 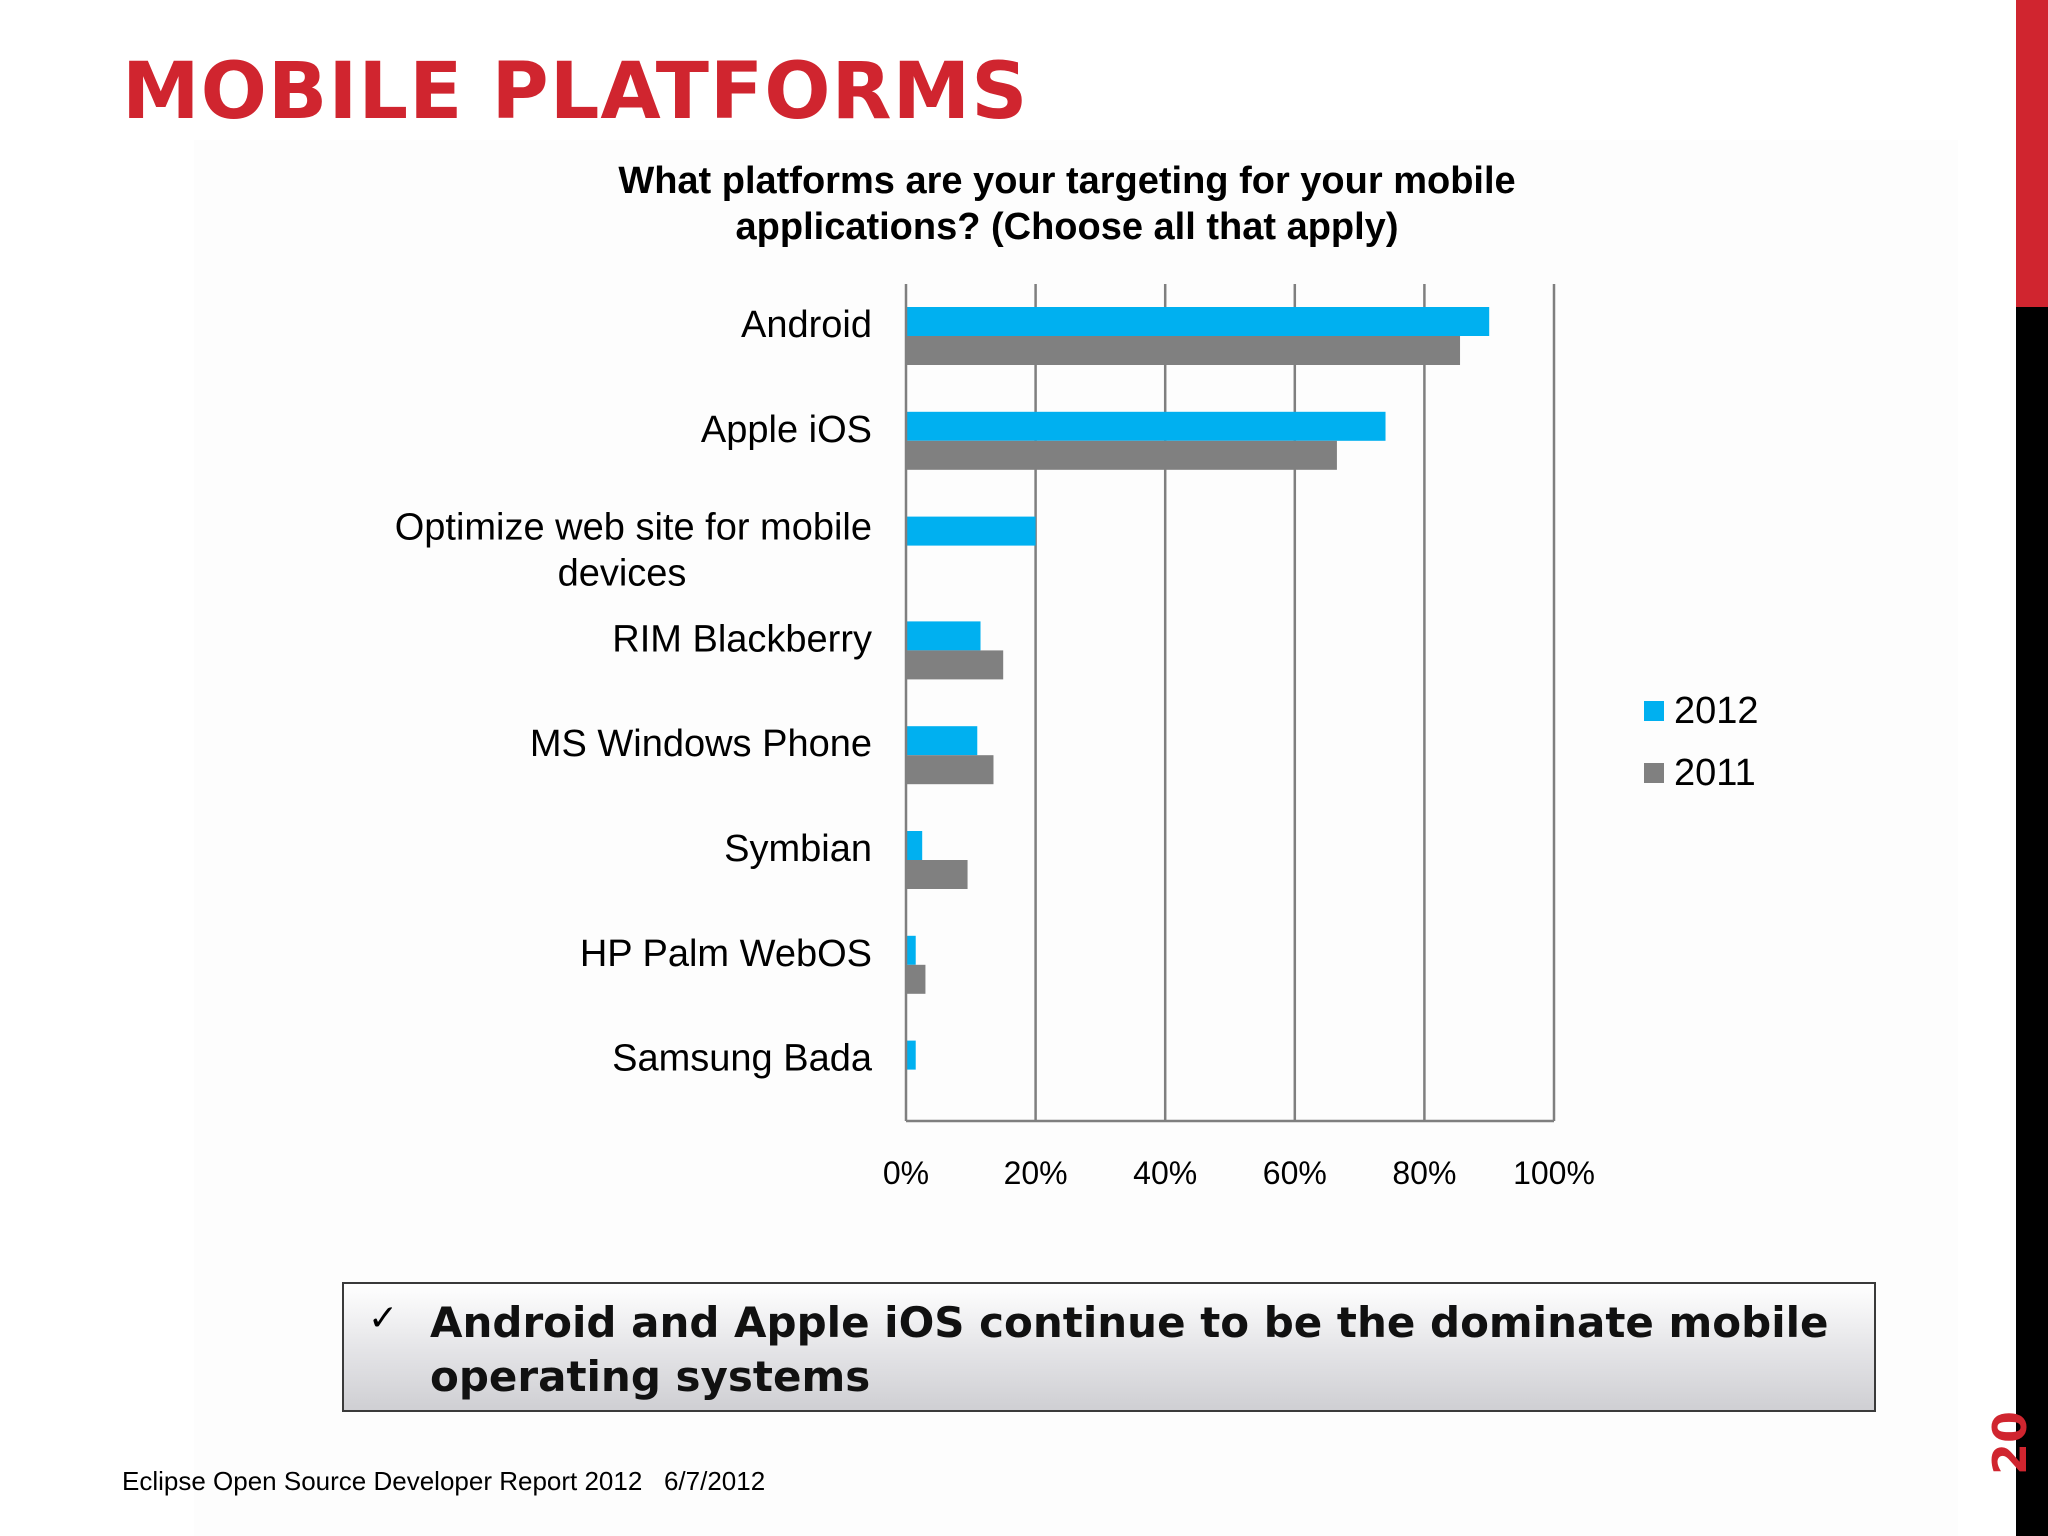 I want to click on gridlines, so click(x=1295, y=702).